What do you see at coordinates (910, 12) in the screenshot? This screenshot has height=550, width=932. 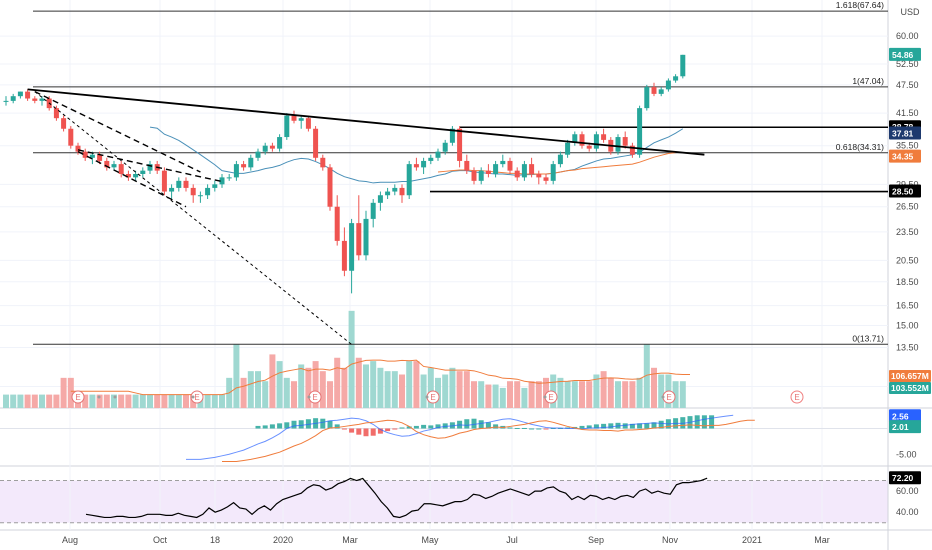 I see `currency-label: USD` at bounding box center [910, 12].